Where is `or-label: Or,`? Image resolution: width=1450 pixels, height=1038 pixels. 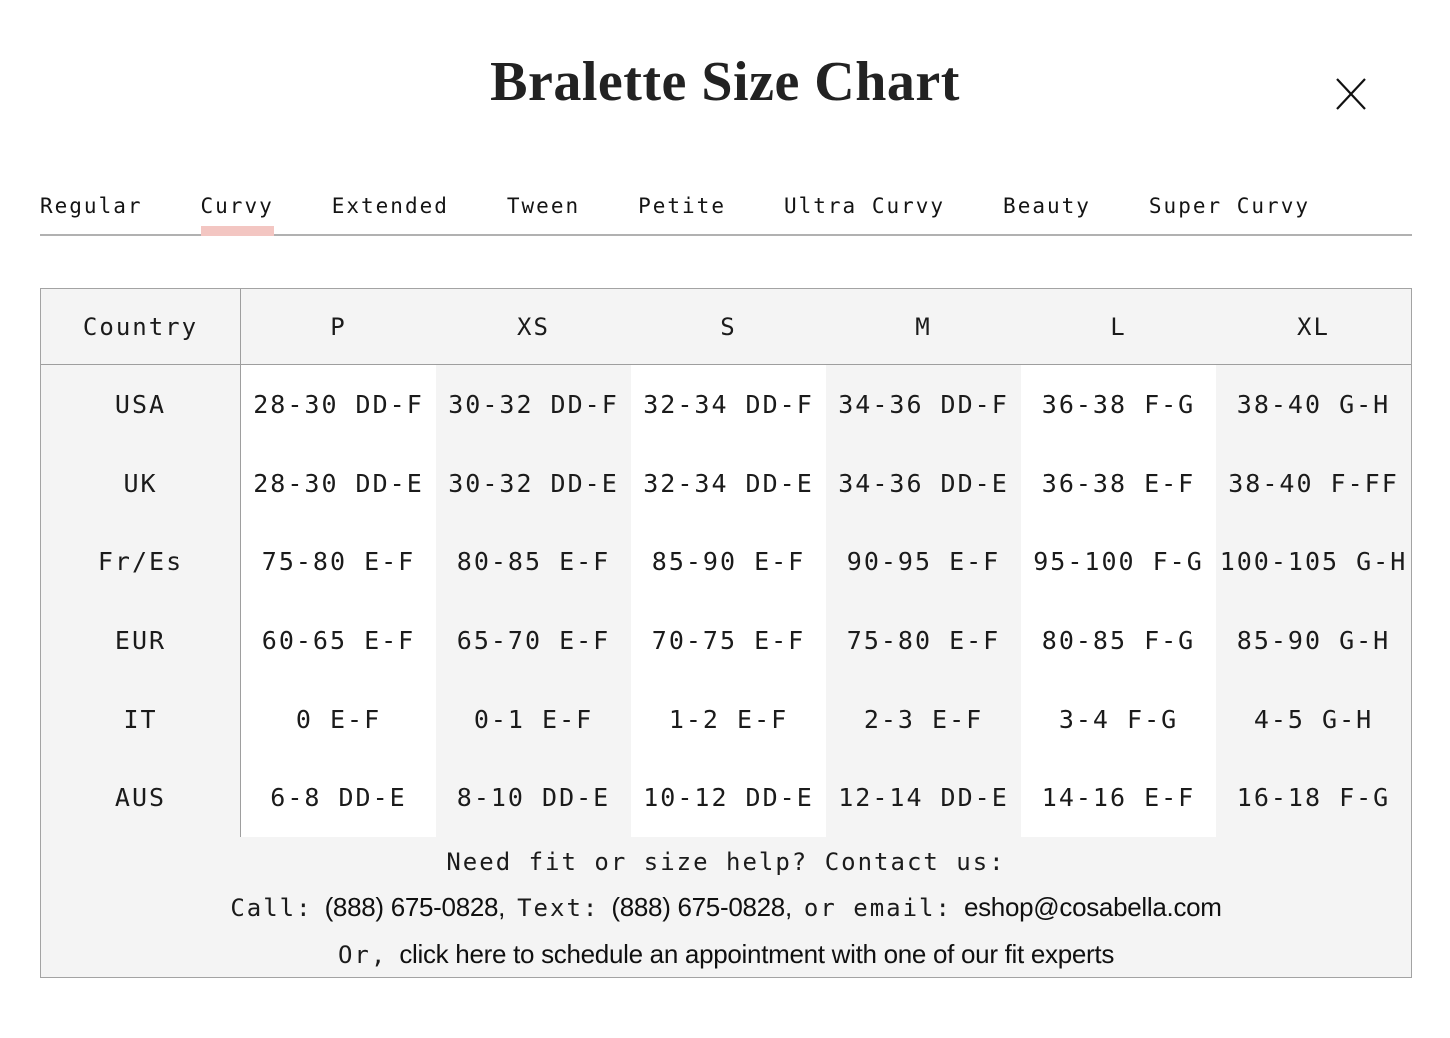 or-label: Or, is located at coordinates (362, 955).